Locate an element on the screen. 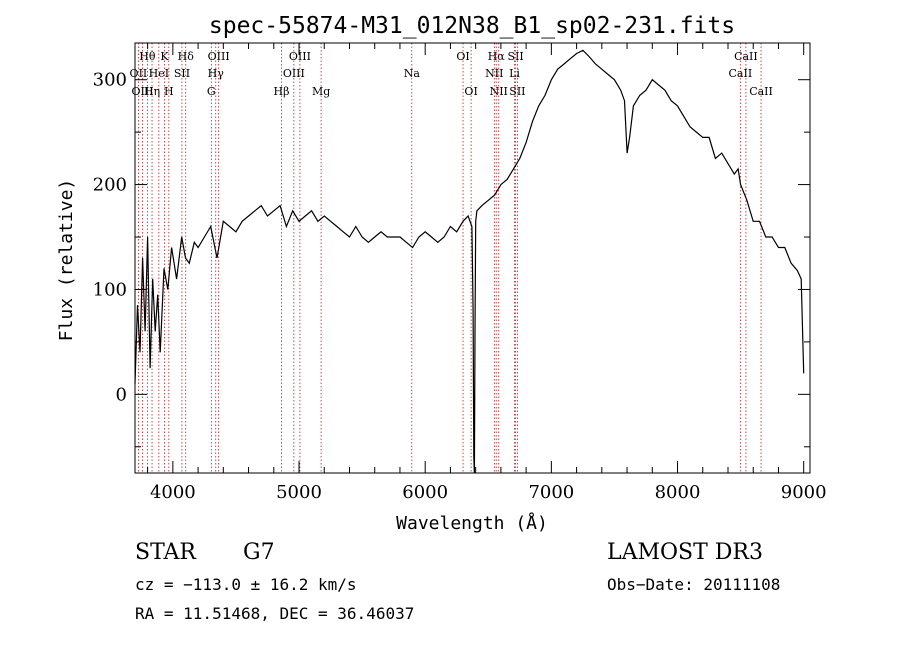 Image resolution: width=900 pixels, height=649 pixels. line-marker-label: Hβ is located at coordinates (282, 91).